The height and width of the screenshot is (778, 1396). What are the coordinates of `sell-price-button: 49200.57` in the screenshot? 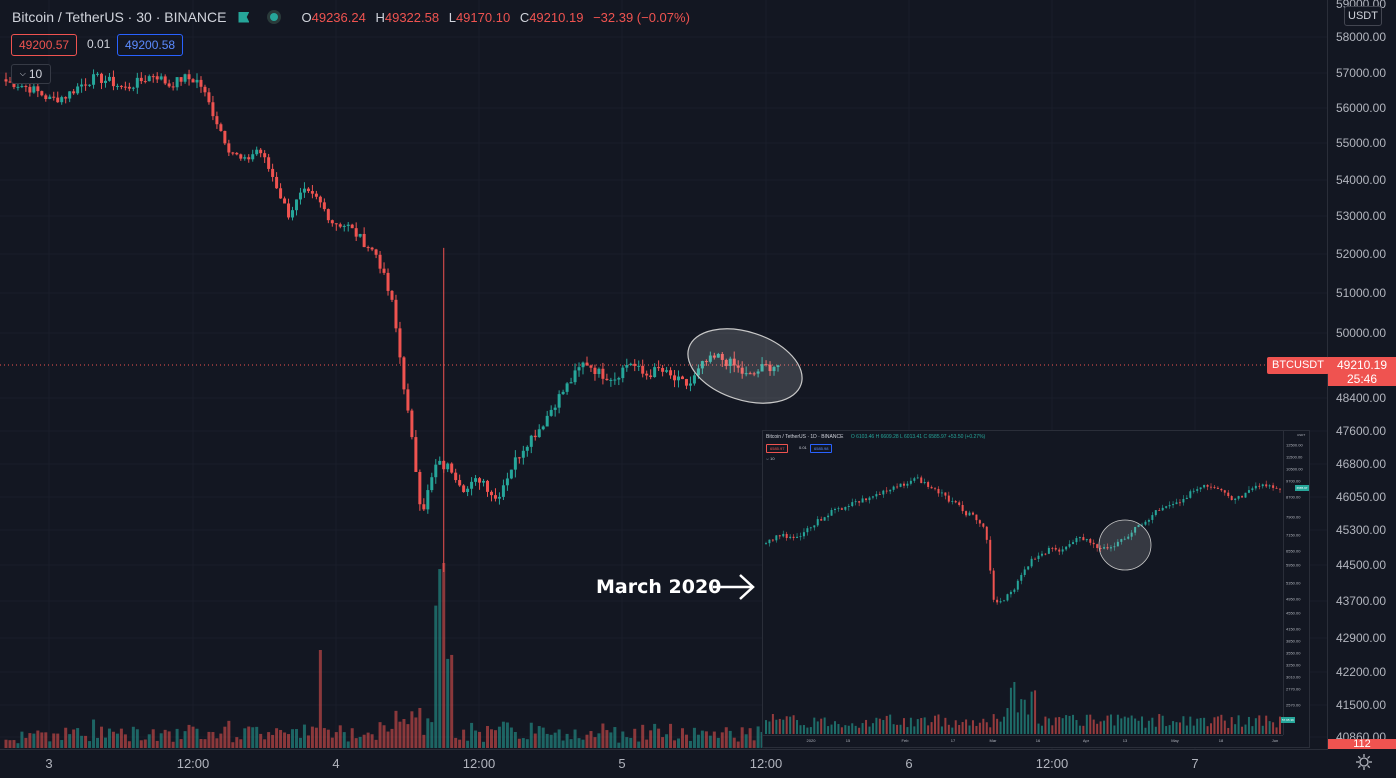 It's located at (44, 45).